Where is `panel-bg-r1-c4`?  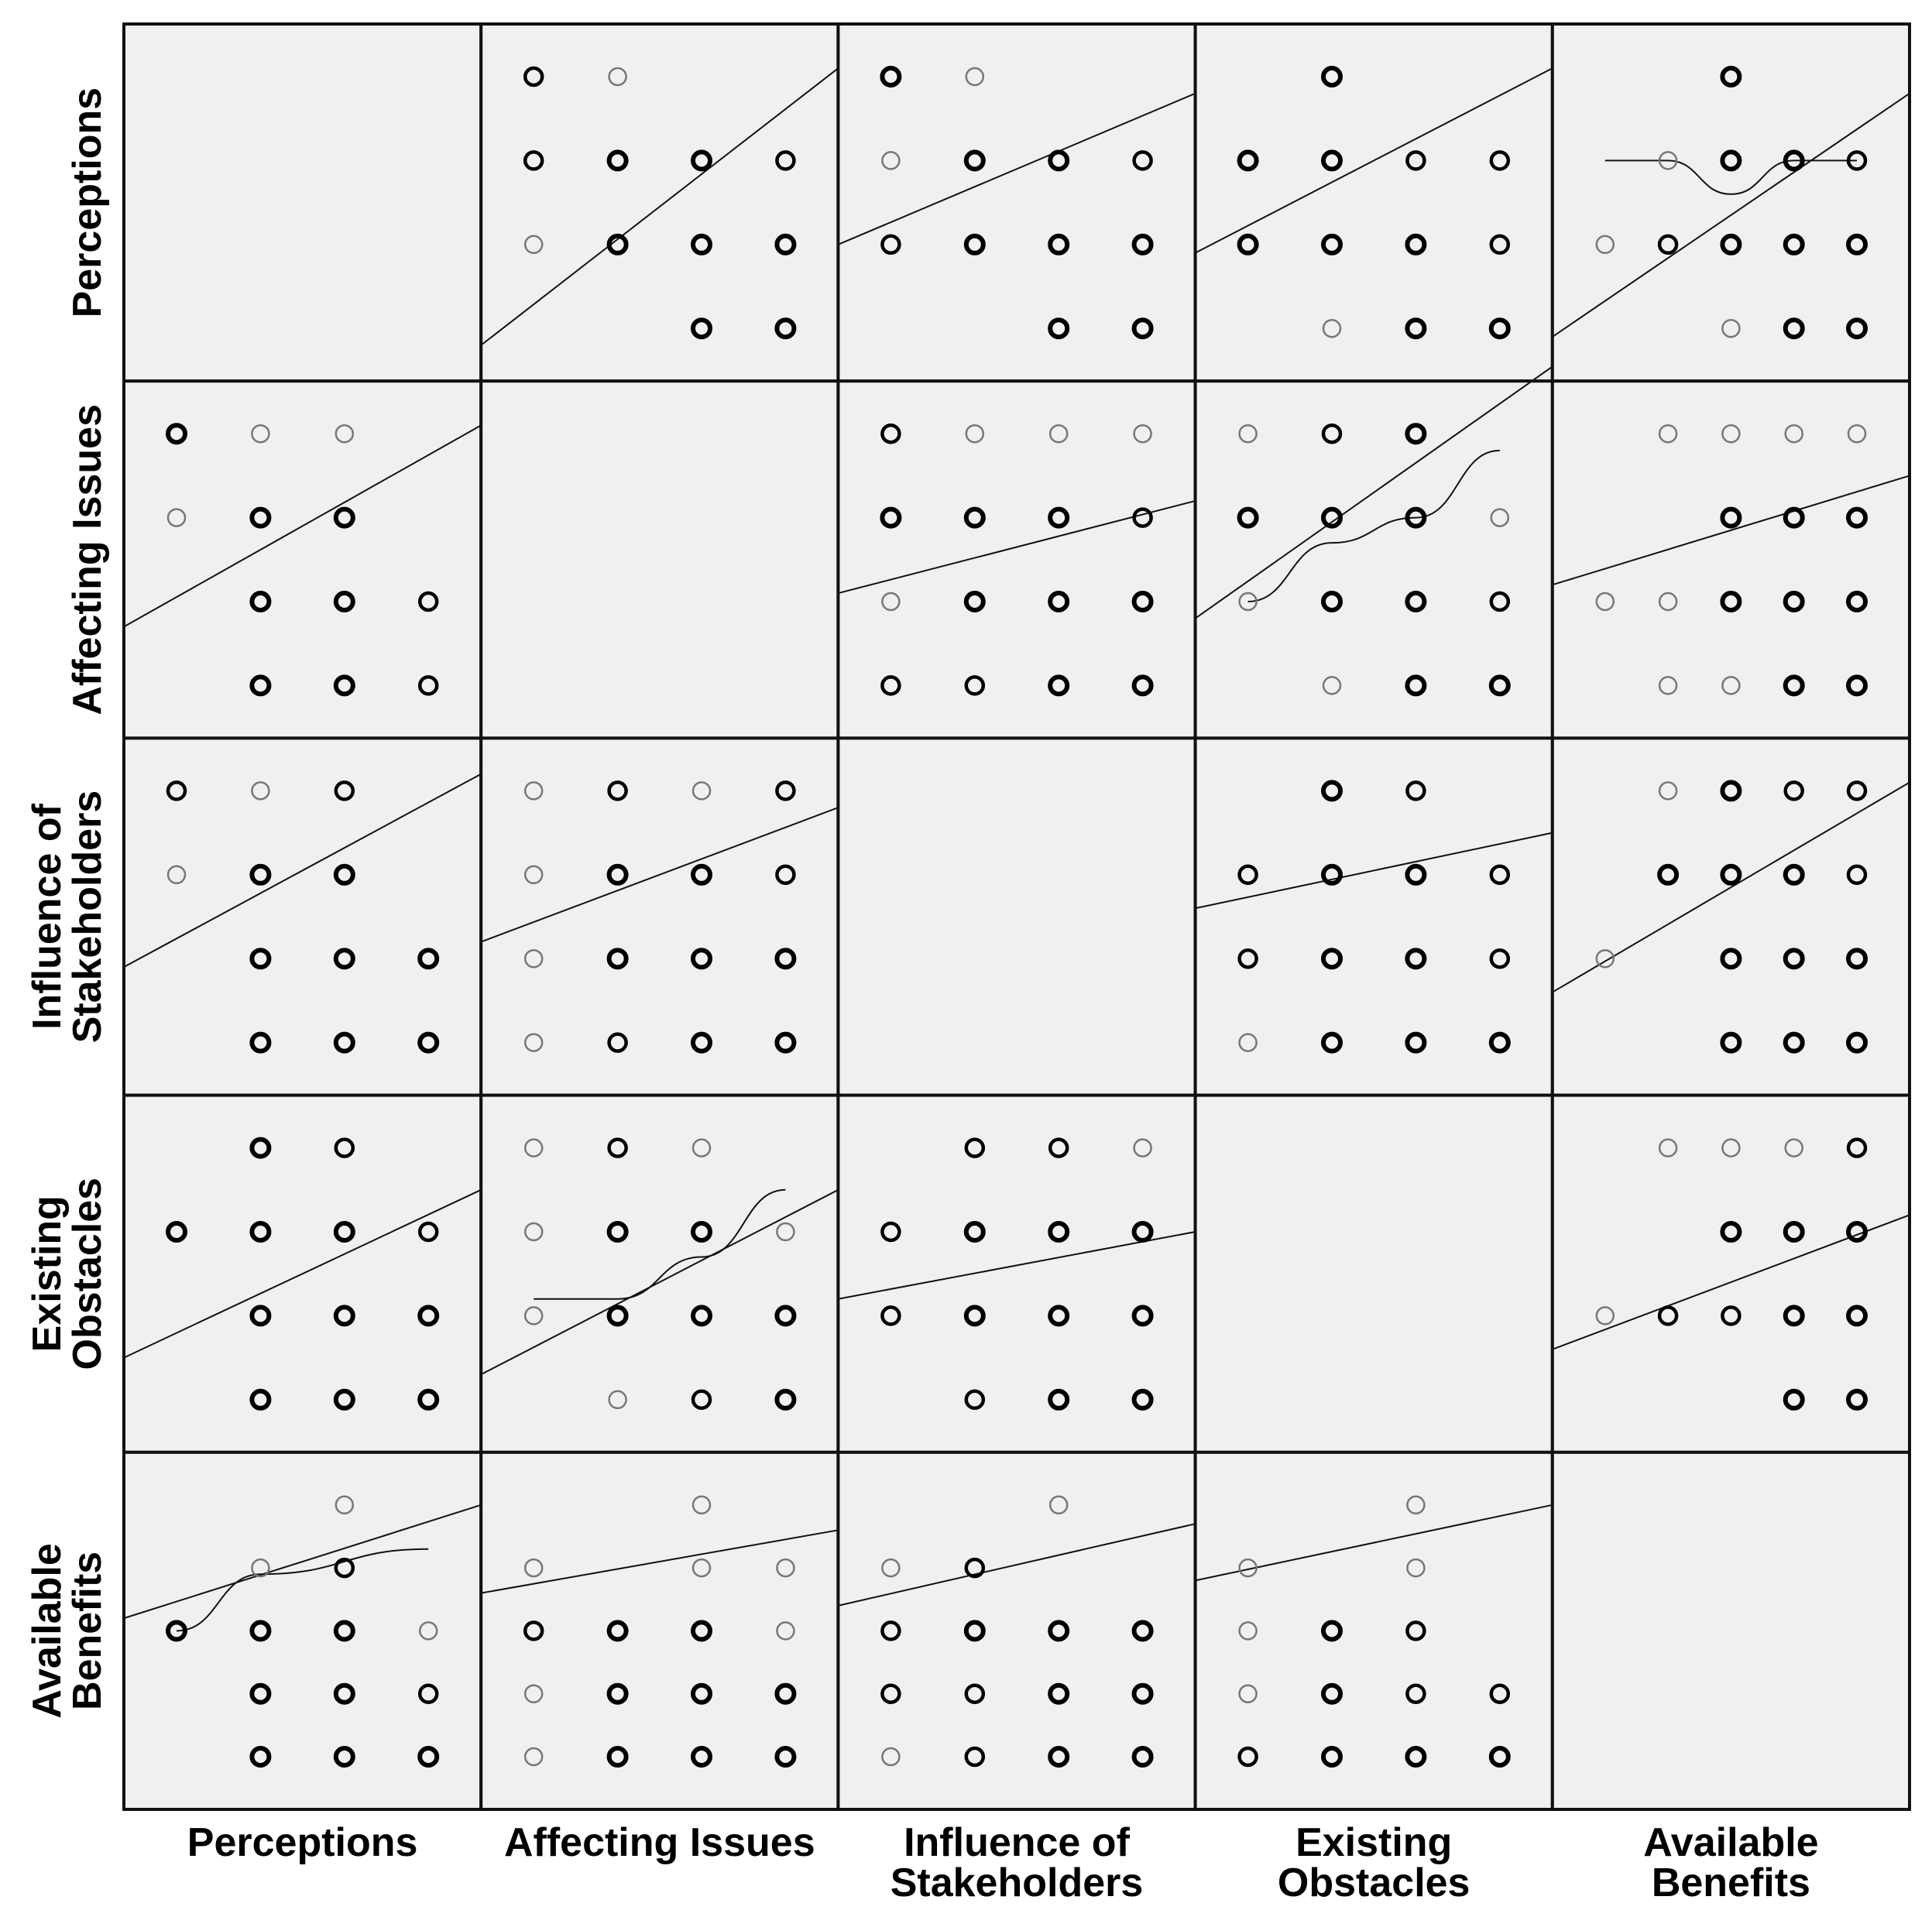 panel-bg-r1-c4 is located at coordinates (1731, 559).